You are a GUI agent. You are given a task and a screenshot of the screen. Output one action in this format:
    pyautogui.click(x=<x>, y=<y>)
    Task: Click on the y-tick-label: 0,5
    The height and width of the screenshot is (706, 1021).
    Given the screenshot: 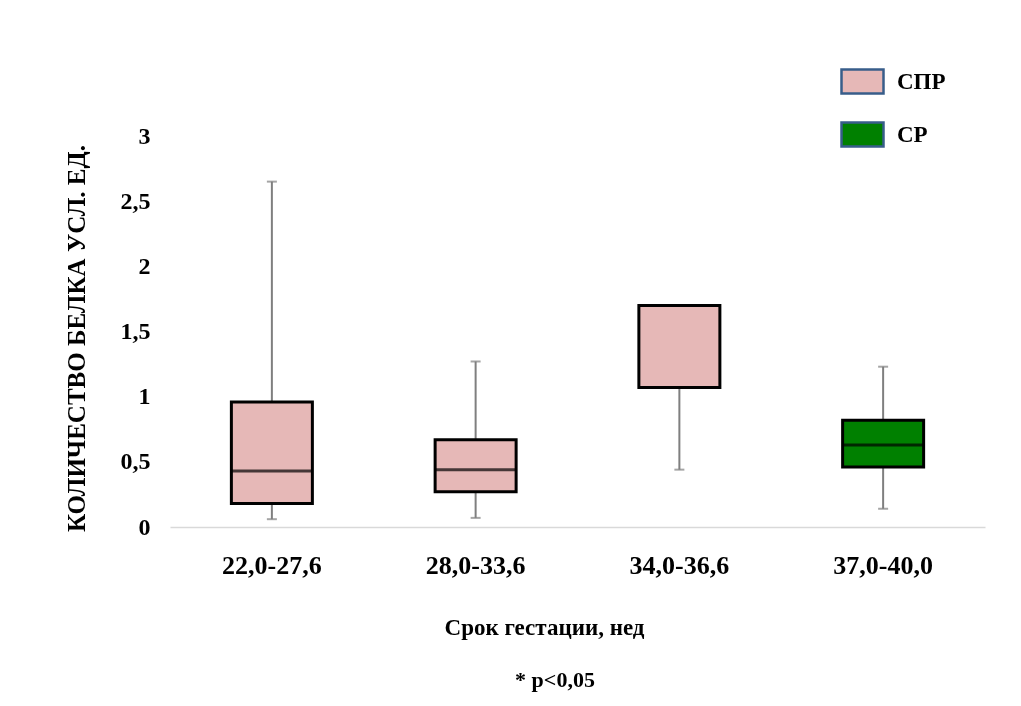 What is the action you would take?
    pyautogui.click(x=135, y=461)
    